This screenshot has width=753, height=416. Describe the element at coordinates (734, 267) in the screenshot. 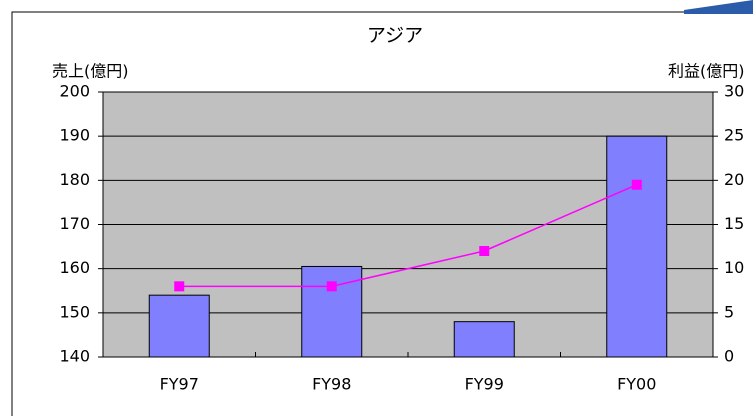

I see `y2-tick-label: 10` at that location.